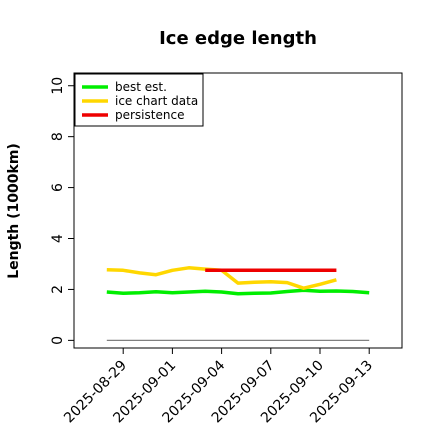 The width and height of the screenshot is (440, 440). What do you see at coordinates (238, 304) in the screenshot?
I see `plot-area` at bounding box center [238, 304].